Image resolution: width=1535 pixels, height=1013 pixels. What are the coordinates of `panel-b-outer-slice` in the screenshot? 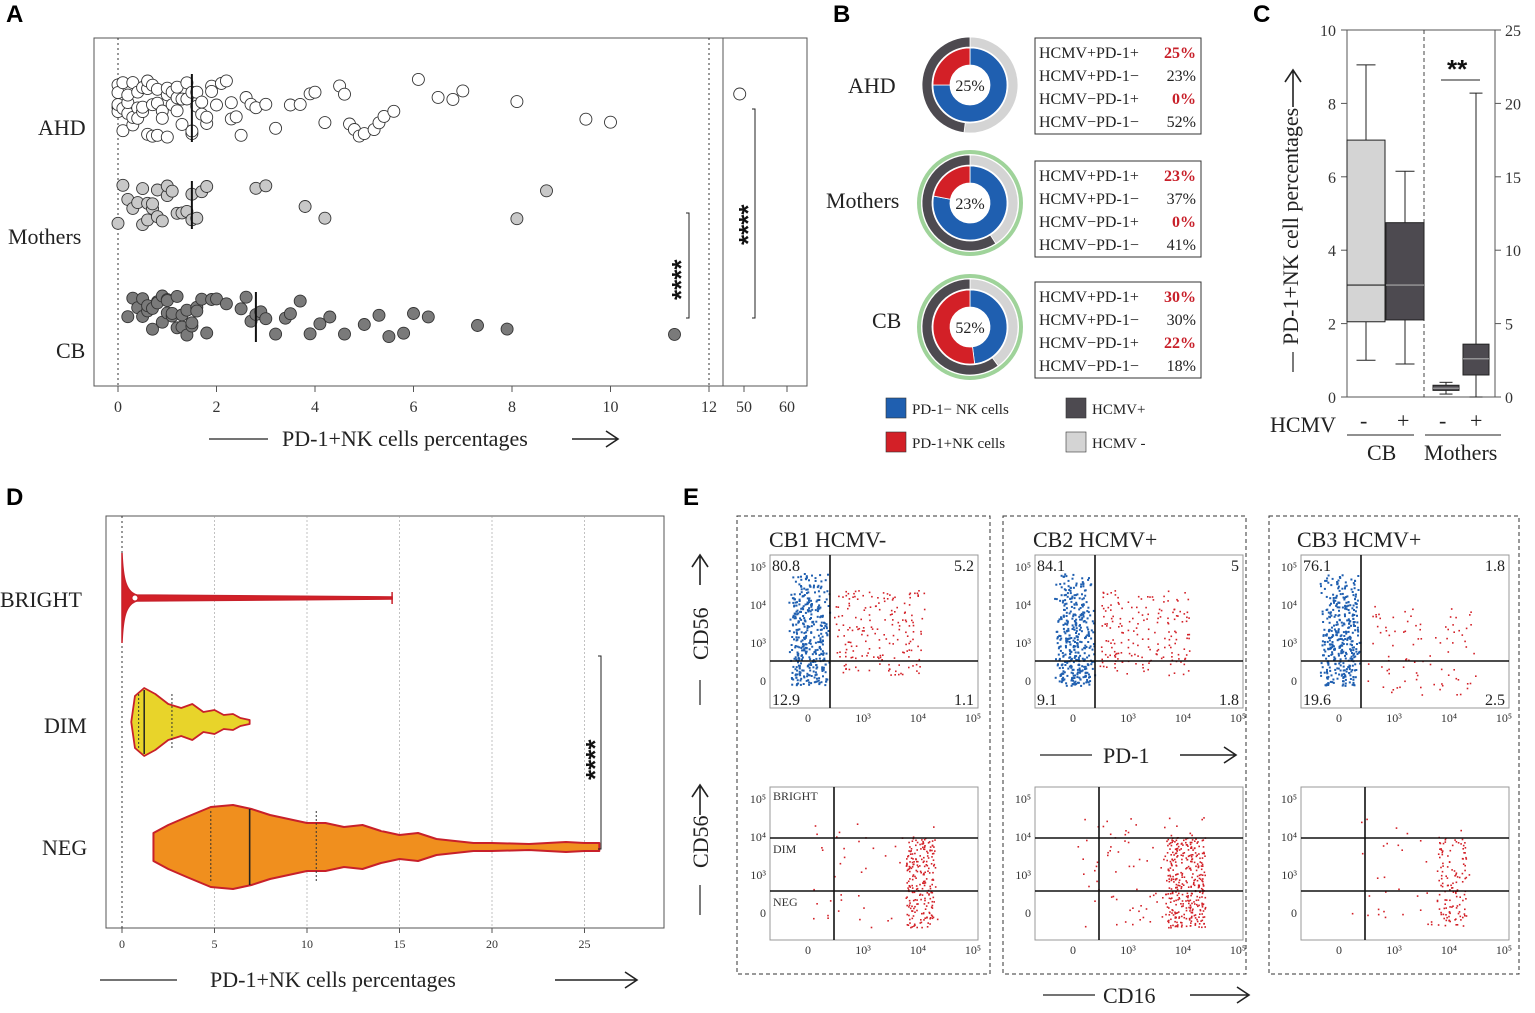 It's located at (946, 85).